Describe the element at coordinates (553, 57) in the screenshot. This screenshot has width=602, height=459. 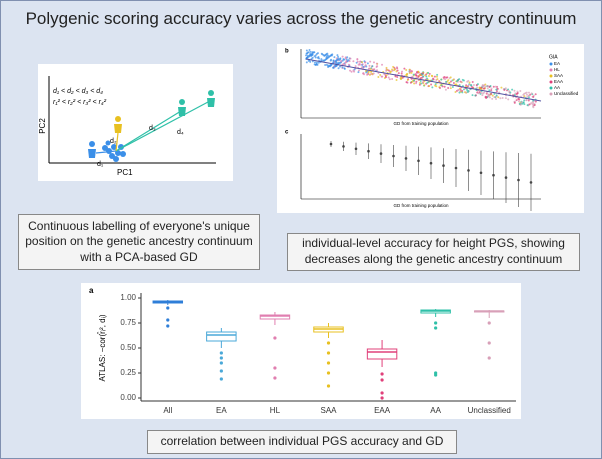
I see `legend-title: GIA` at that location.